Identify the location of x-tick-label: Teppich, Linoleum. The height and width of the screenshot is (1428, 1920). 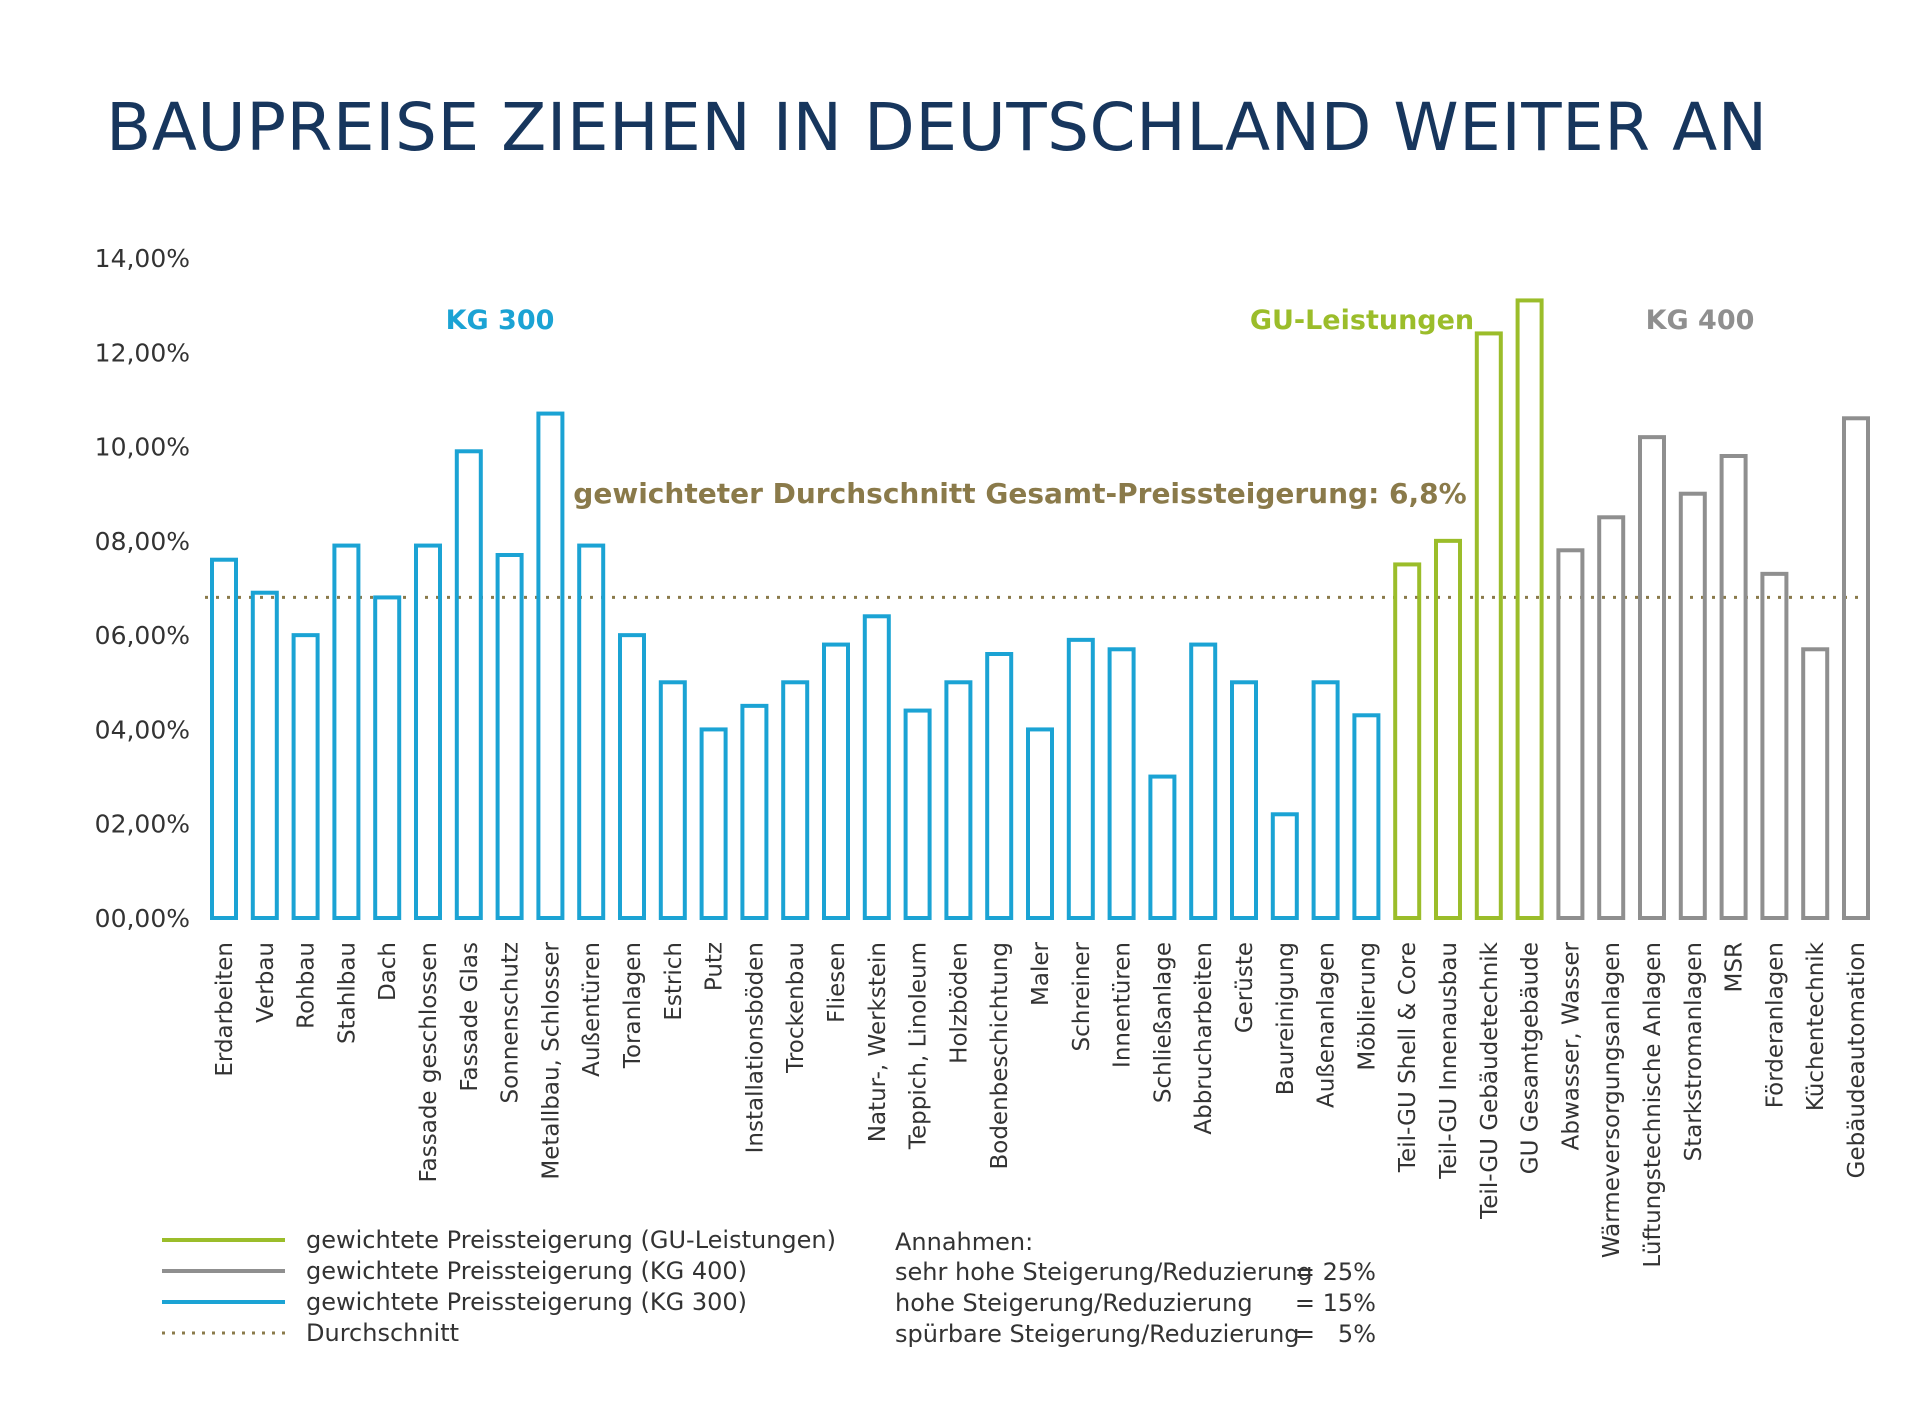
(919, 1046).